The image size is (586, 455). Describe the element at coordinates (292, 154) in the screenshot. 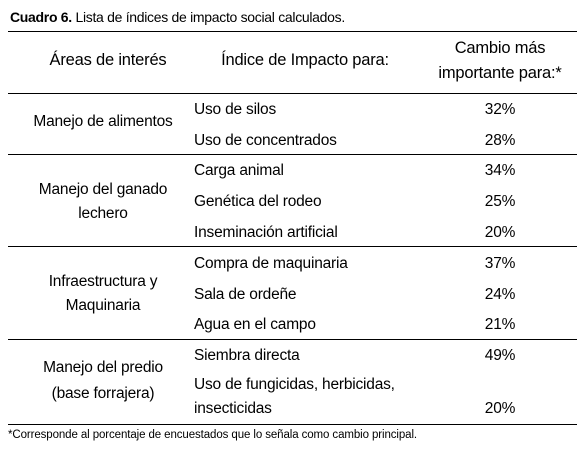

I see `group1-rule` at that location.